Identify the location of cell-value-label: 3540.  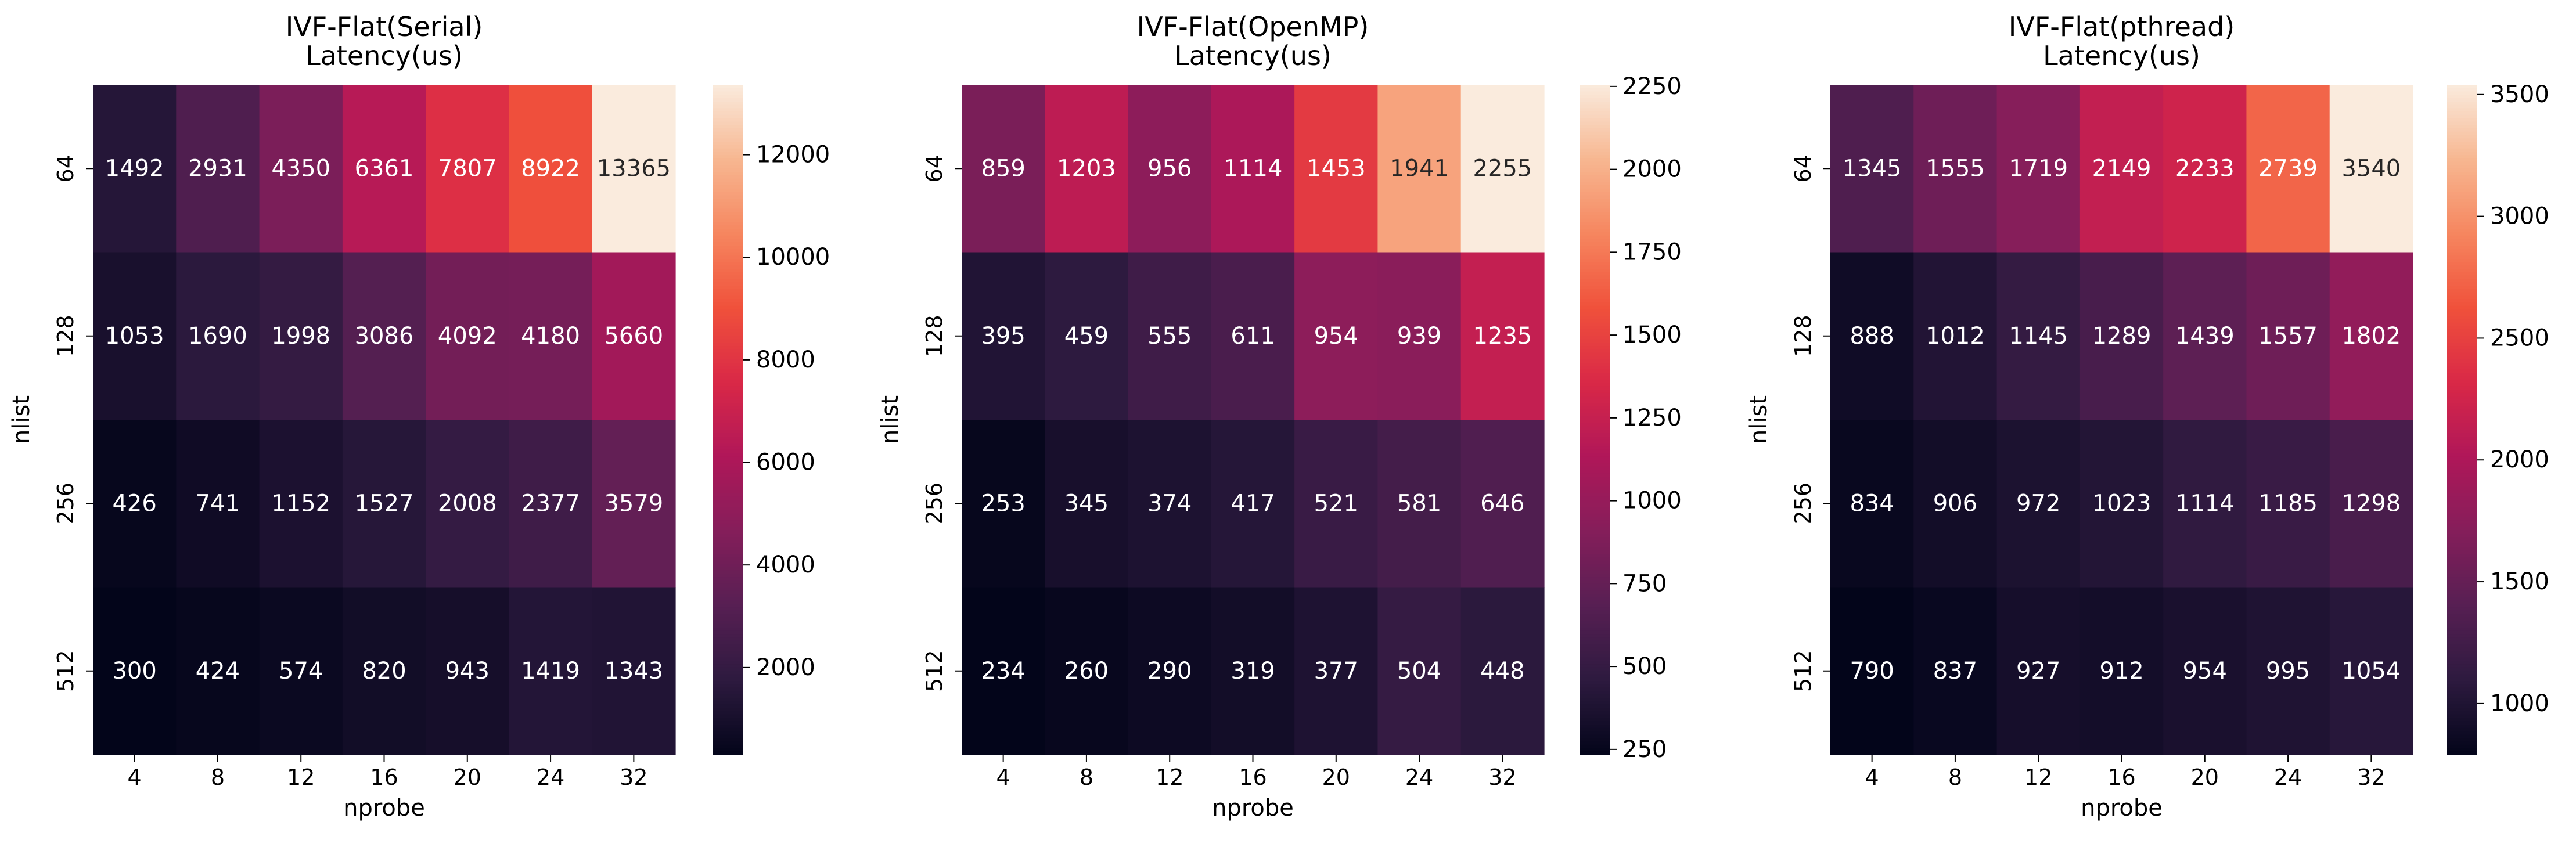
(2371, 169).